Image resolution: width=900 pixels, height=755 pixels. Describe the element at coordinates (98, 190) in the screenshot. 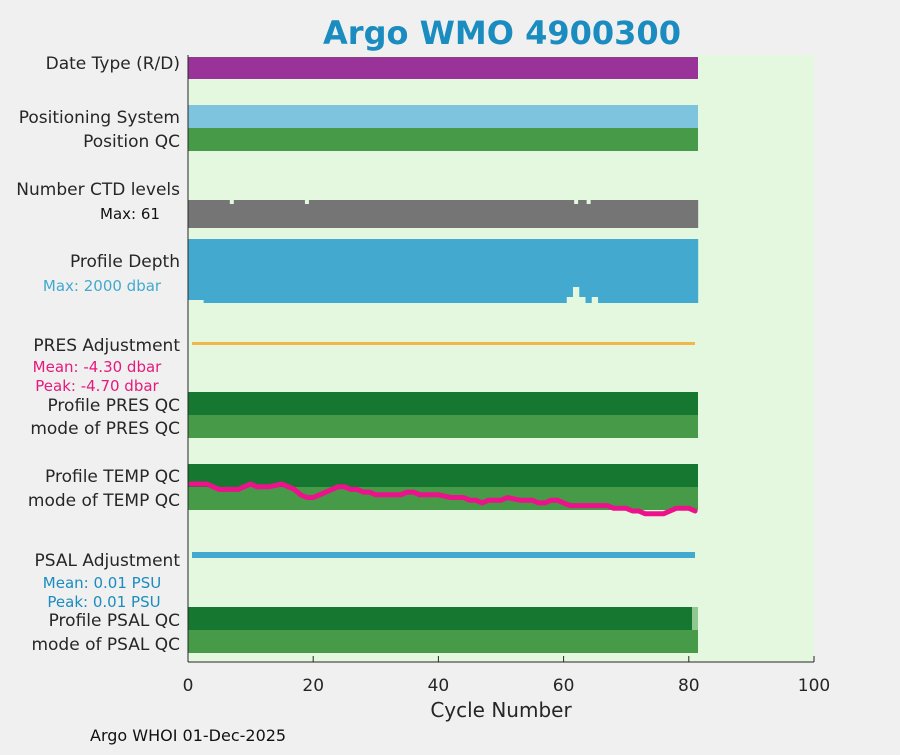

I see `label-number-ctd-levels: Number CTD levels` at that location.